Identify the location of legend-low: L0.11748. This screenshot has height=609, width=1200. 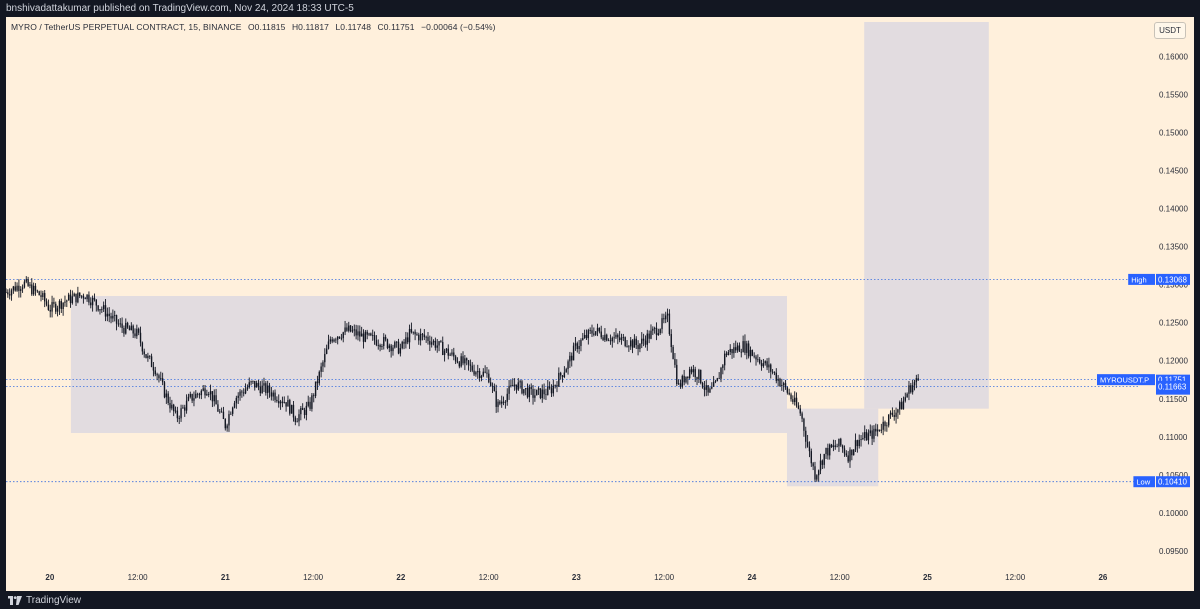
(353, 27).